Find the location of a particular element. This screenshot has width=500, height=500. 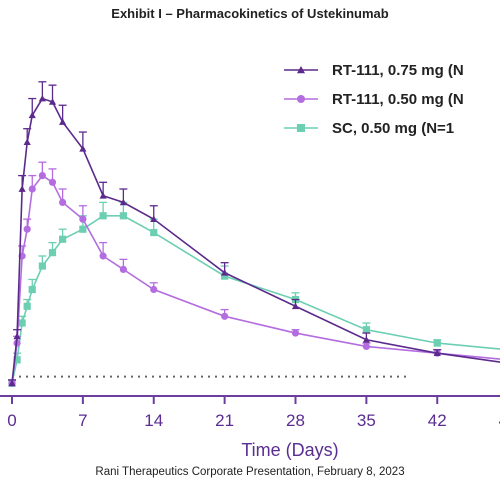

x-tick-label: 35 is located at coordinates (366, 420).